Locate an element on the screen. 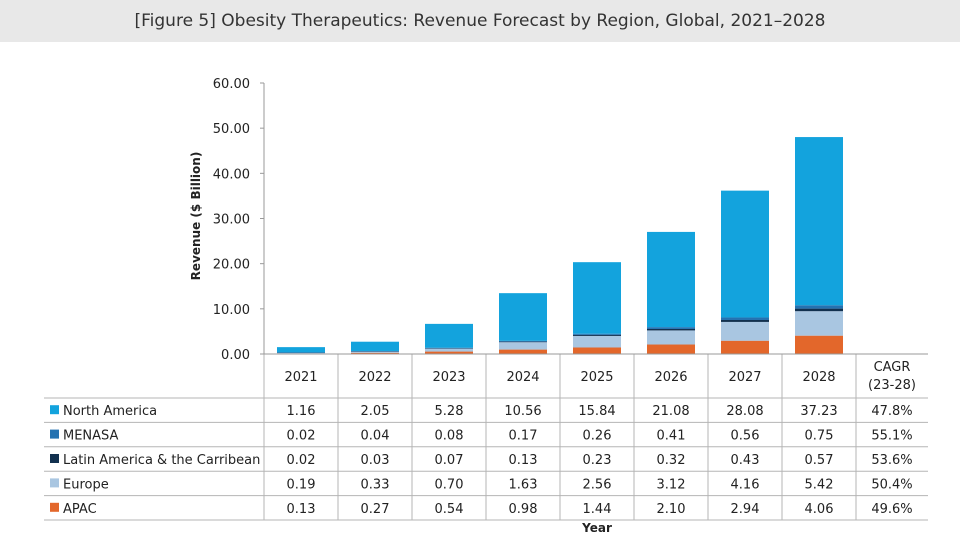 This screenshot has width=960, height=540. value-north-america-2025: 15.84 is located at coordinates (596, 411).